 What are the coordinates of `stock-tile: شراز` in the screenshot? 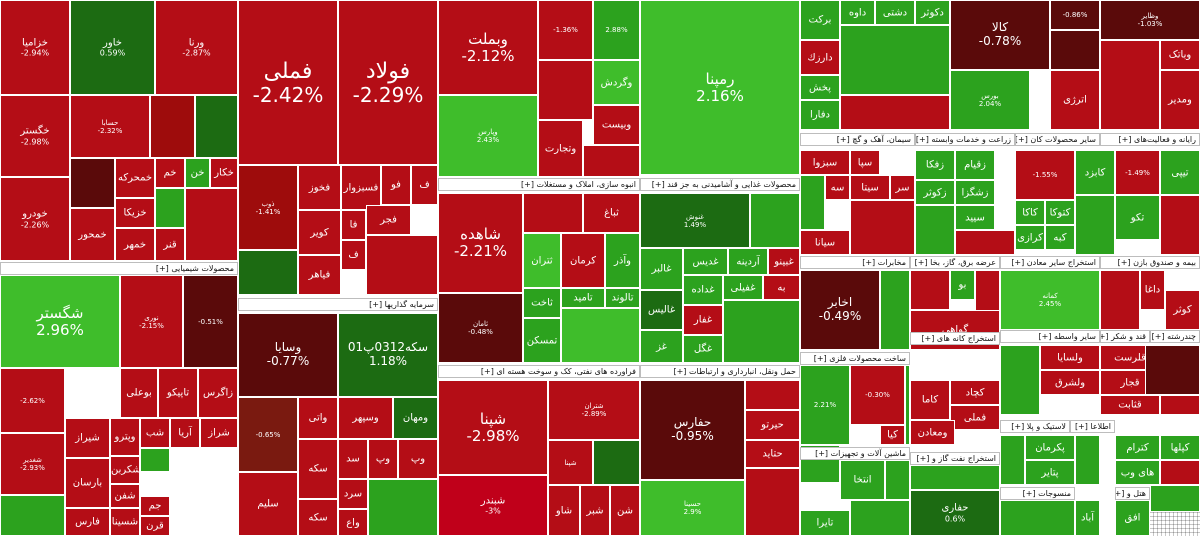 It's located at (219, 433).